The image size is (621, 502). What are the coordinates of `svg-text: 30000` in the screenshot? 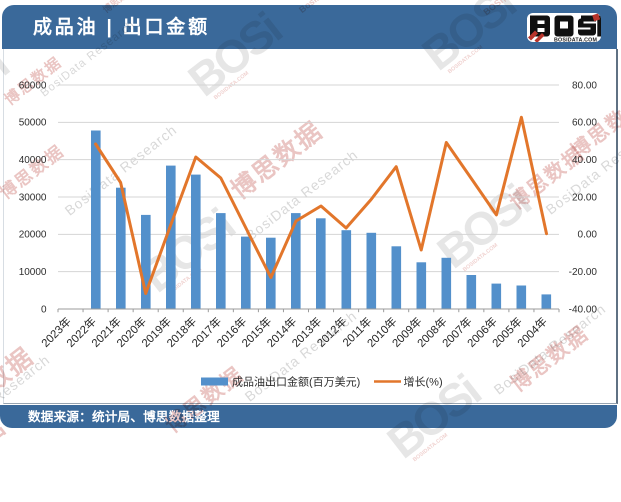 It's located at (33, 197).